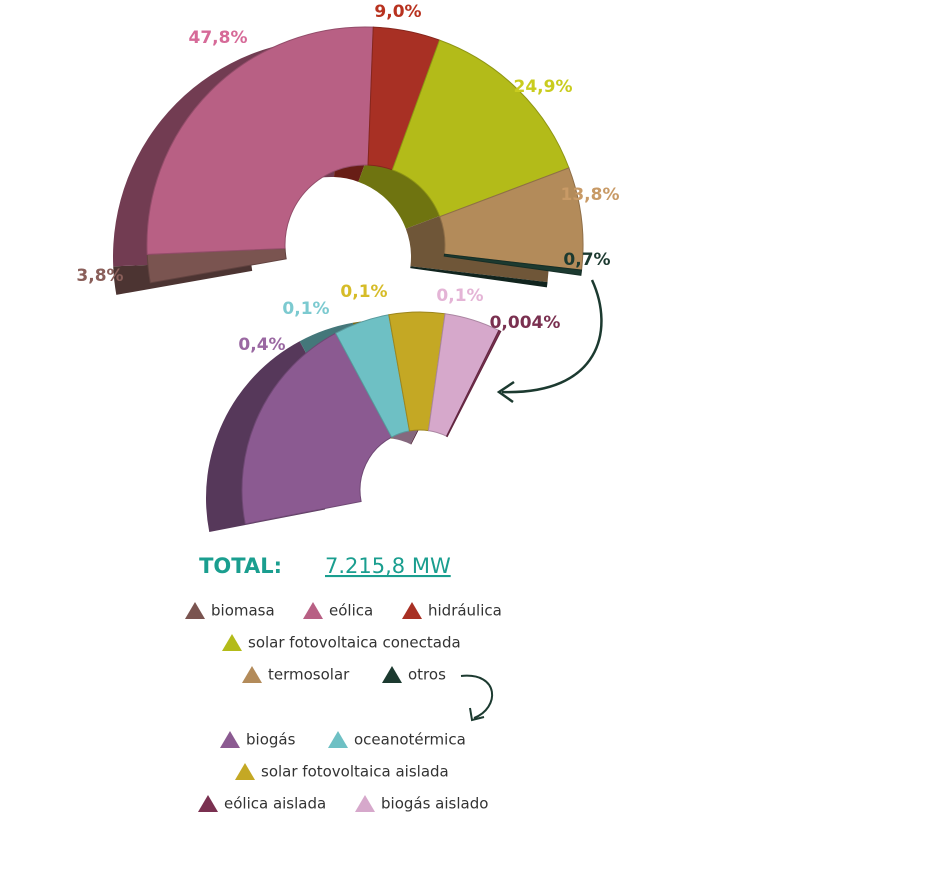 The width and height of the screenshot is (940, 890). Describe the element at coordinates (243, 611) in the screenshot. I see `legend-label: biomasa` at that location.